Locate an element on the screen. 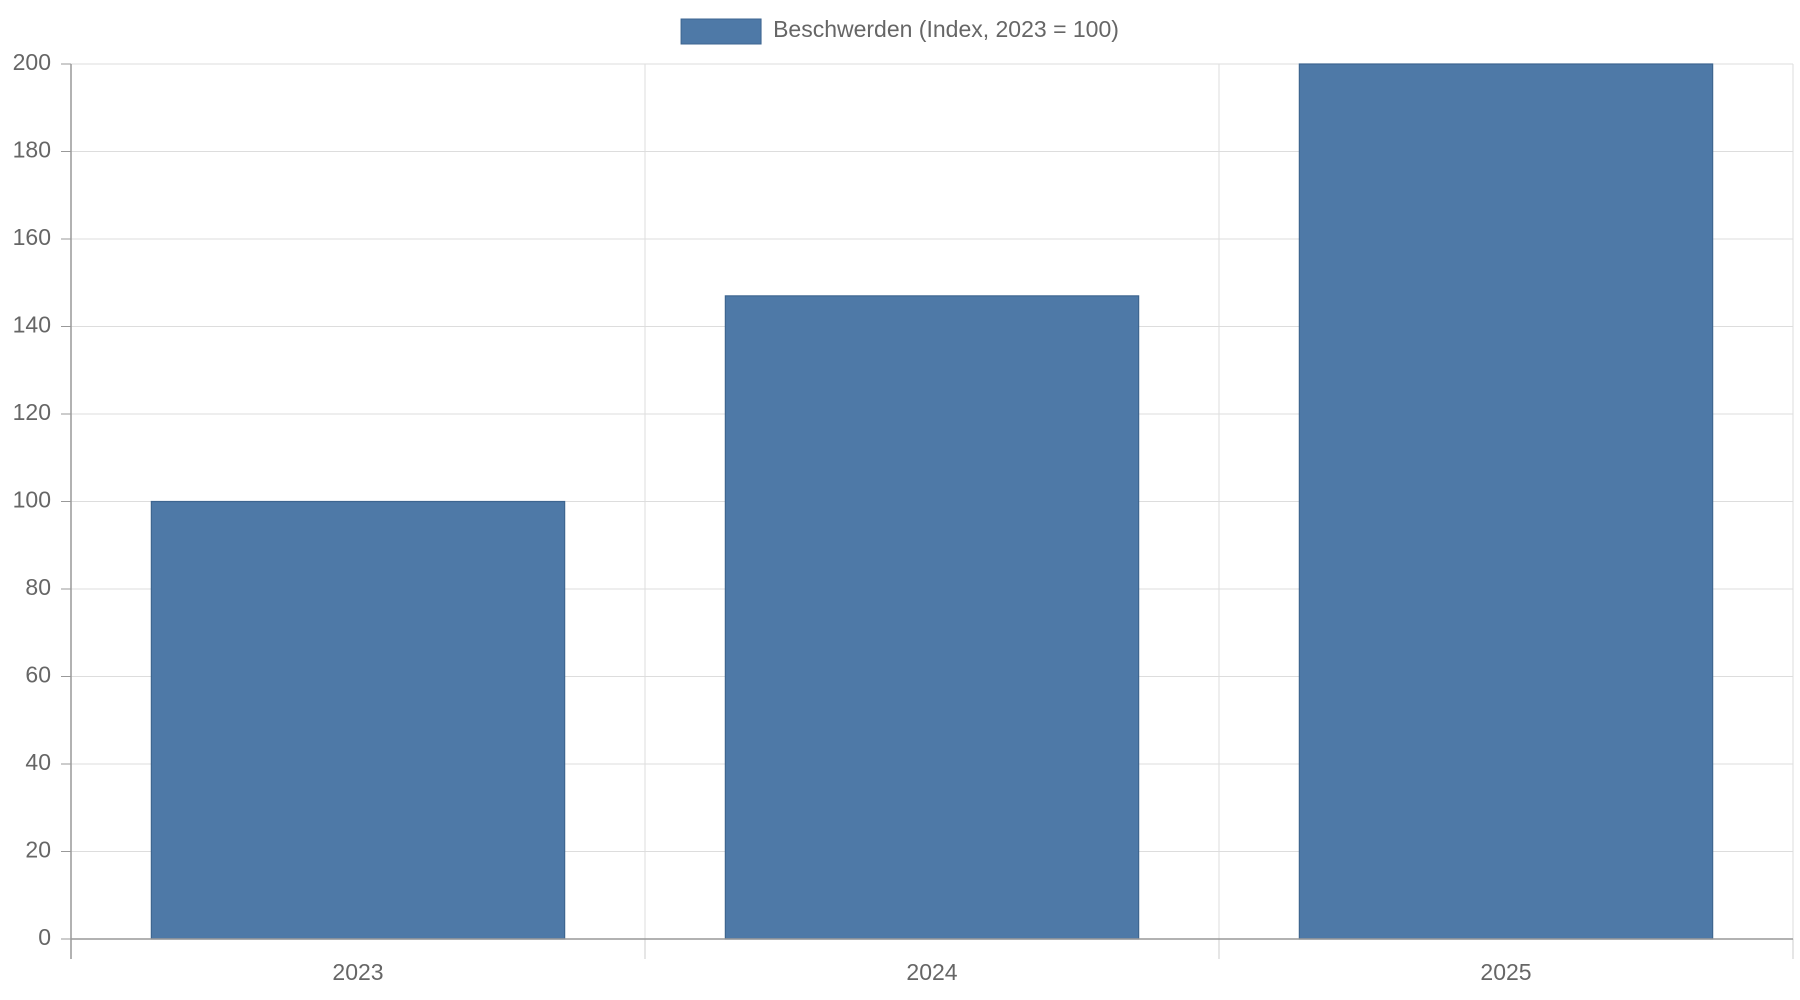  y-tick-label: 140 is located at coordinates (32, 325).